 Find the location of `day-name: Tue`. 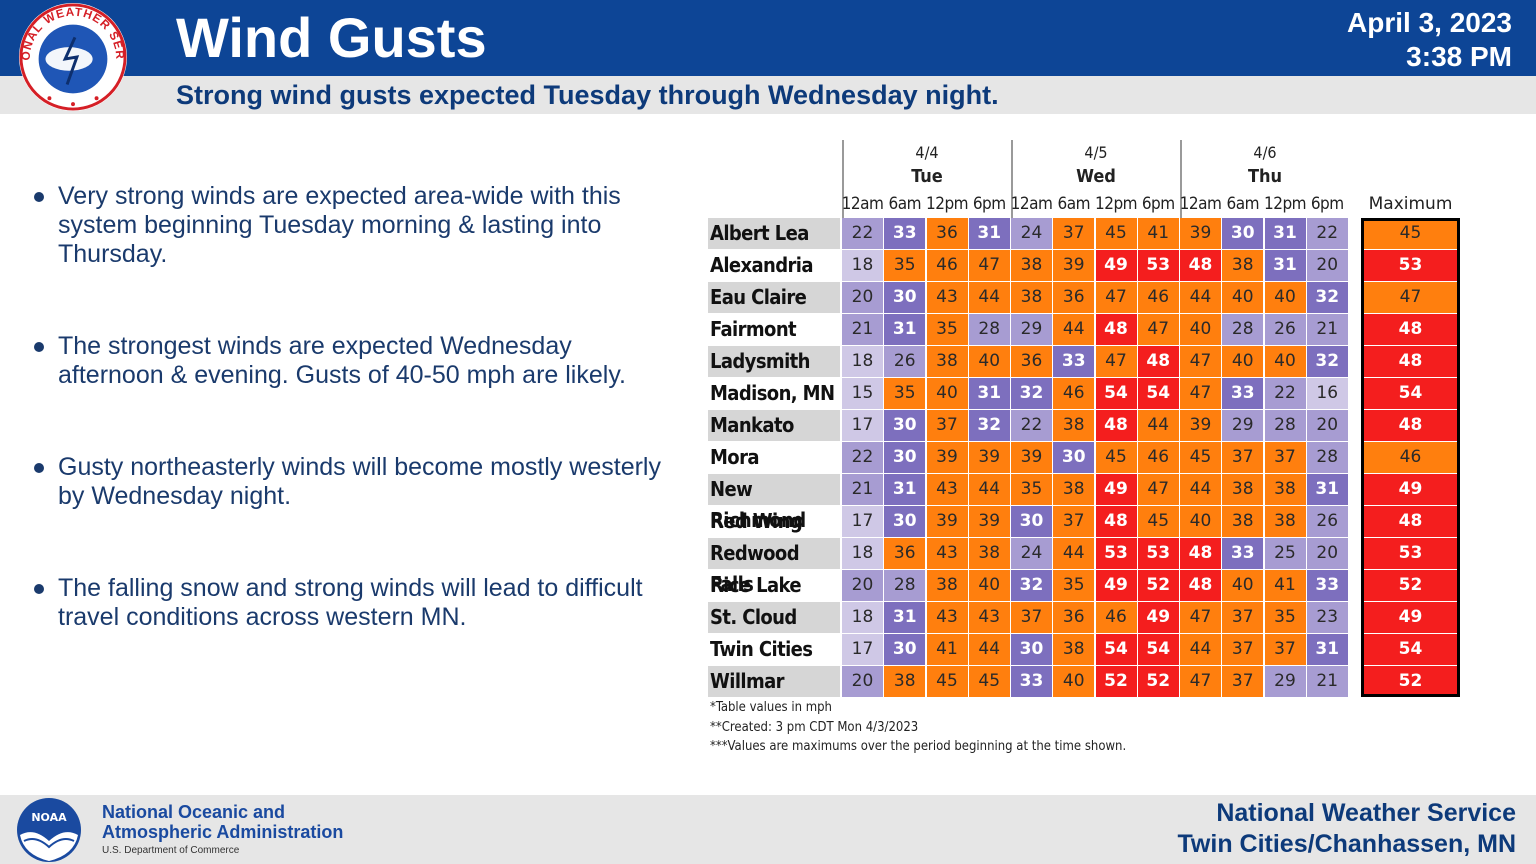

day-name: Tue is located at coordinates (927, 176).